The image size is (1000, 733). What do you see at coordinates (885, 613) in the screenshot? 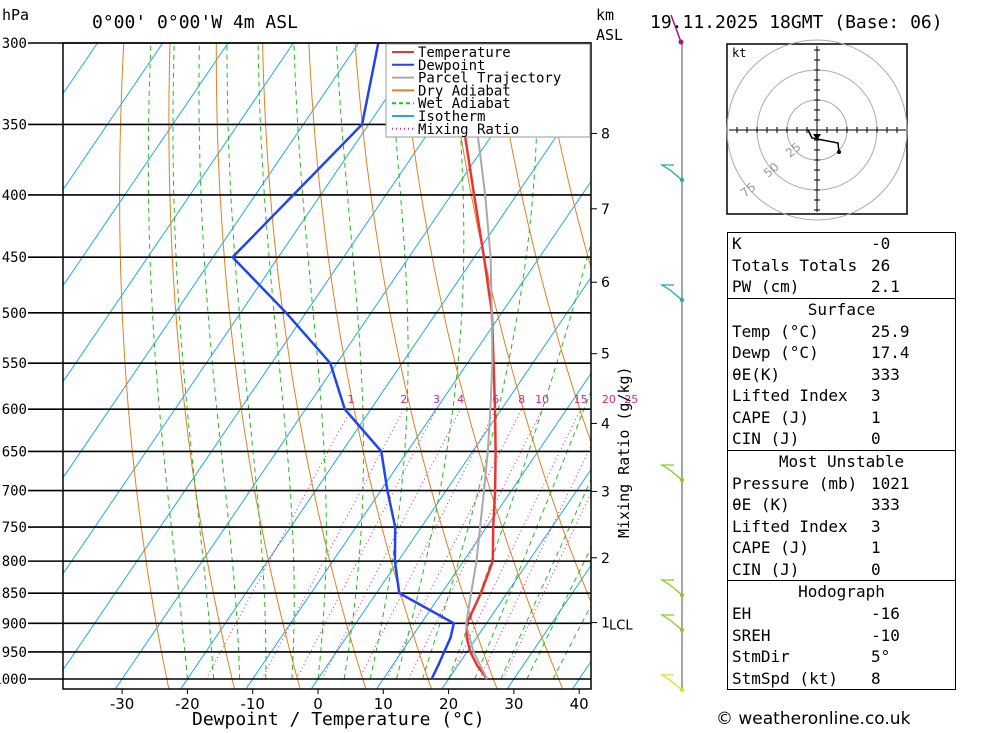
I see `hodograph-stat-value: -16` at bounding box center [885, 613].